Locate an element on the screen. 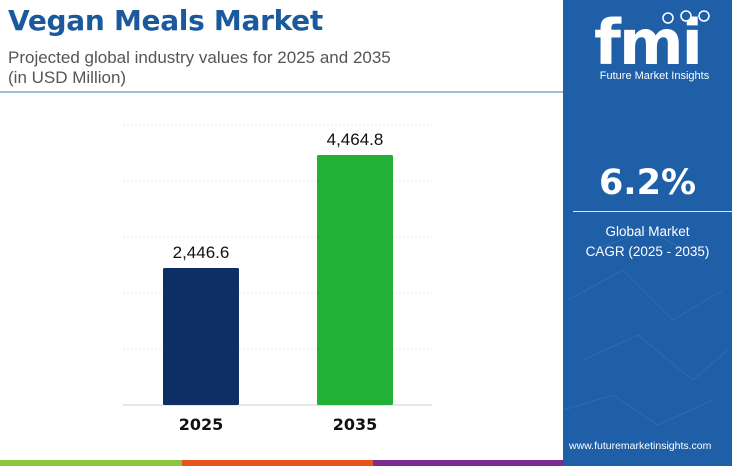  footer-segment-orange is located at coordinates (277, 463).